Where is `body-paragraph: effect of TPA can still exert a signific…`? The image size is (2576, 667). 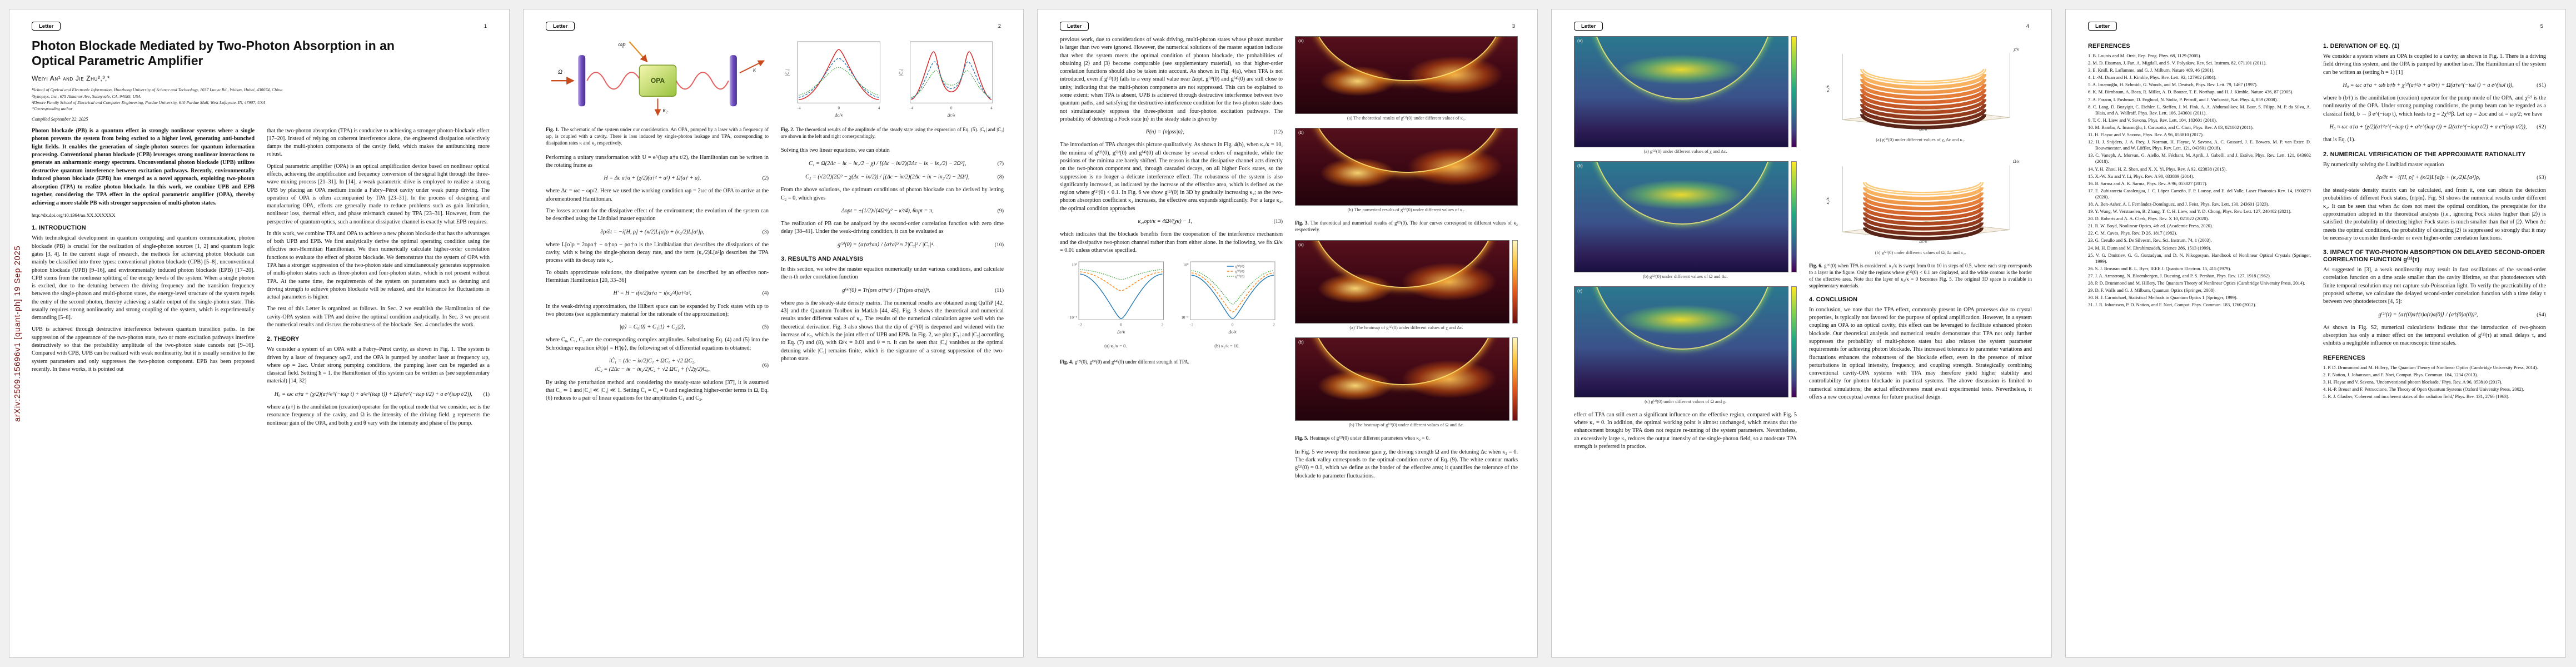 body-paragraph: effect of TPA can still exert a signific… is located at coordinates (1685, 430).